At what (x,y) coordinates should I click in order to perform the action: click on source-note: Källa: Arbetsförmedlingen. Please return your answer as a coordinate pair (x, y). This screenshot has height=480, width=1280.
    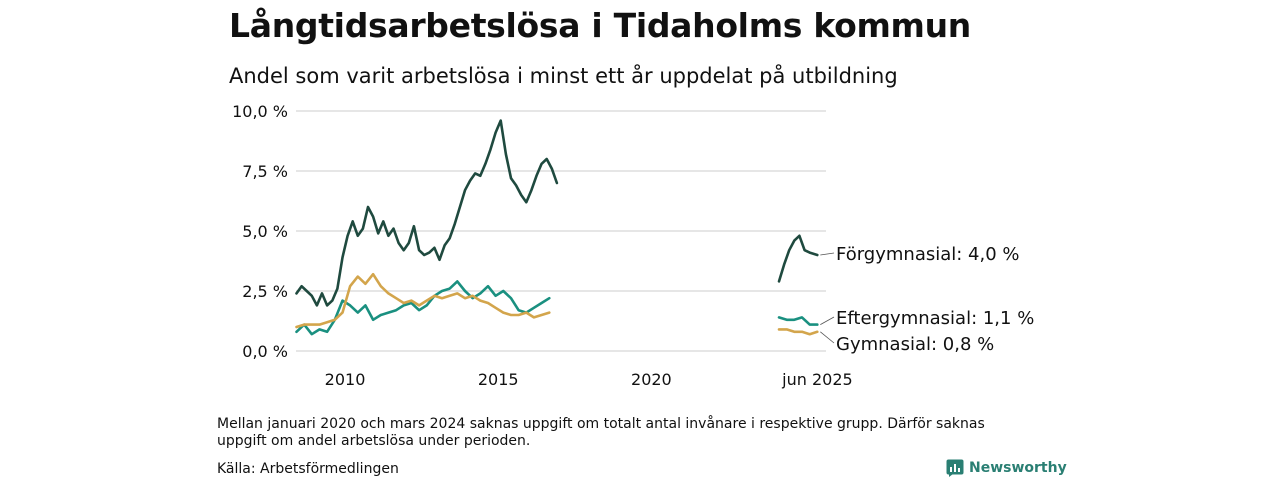
    Looking at the image, I should click on (308, 469).